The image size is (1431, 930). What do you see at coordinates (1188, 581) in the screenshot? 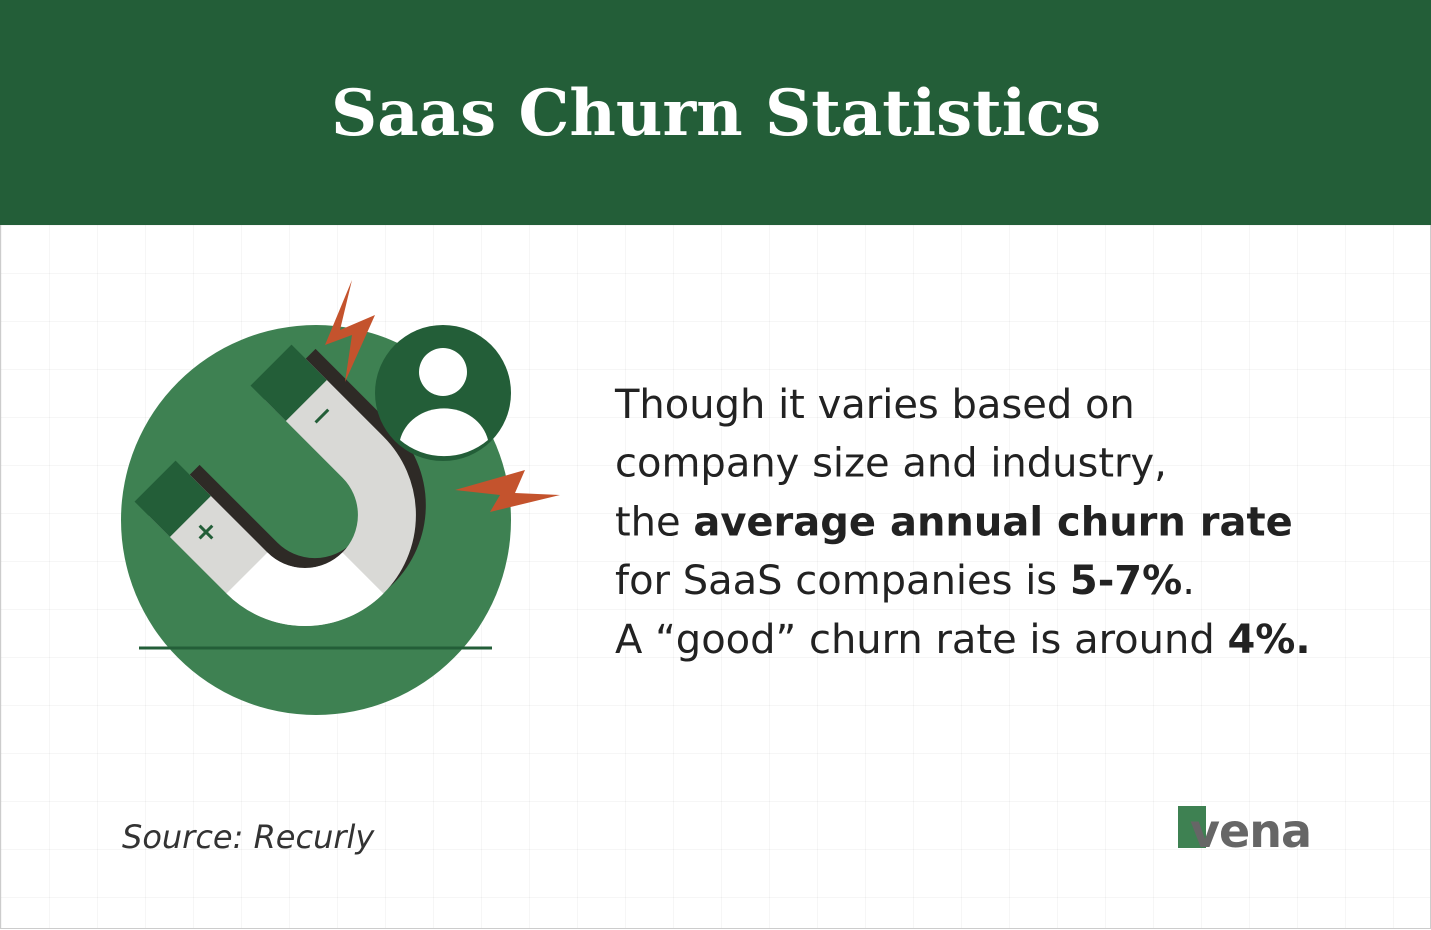
I see `text-segment: .` at bounding box center [1188, 581].